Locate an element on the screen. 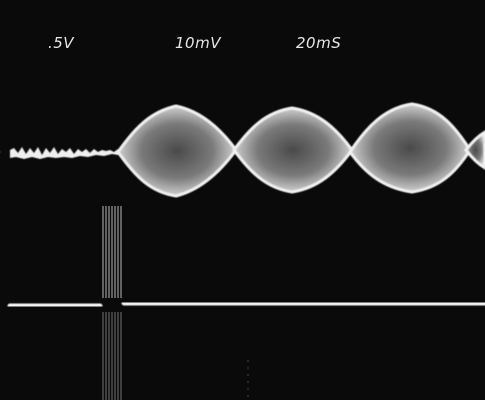 Image resolution: width=485 pixels, height=400 pixels. channel-2-scale-readout: 10mV is located at coordinates (198, 43).